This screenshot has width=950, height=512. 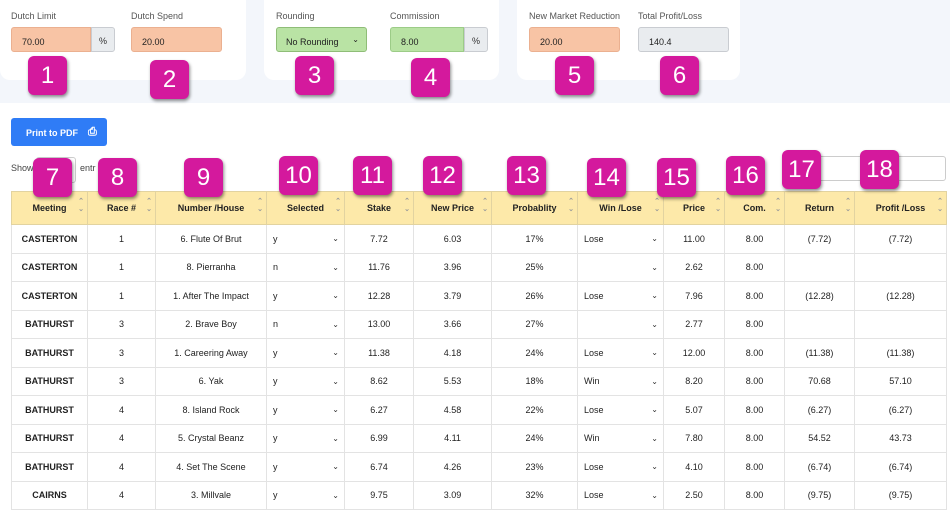 I want to click on column-header: Com. ⌃ ⌄, so click(x=754, y=208).